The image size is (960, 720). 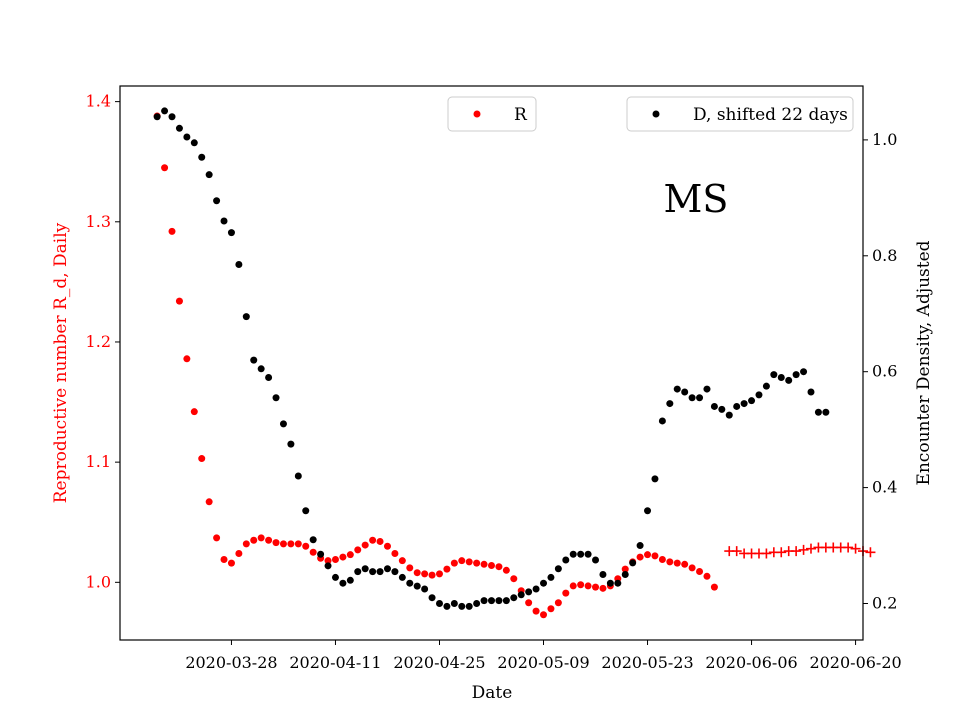 What do you see at coordinates (884, 255) in the screenshot?
I see `right-y-tick-label: 0.8` at bounding box center [884, 255].